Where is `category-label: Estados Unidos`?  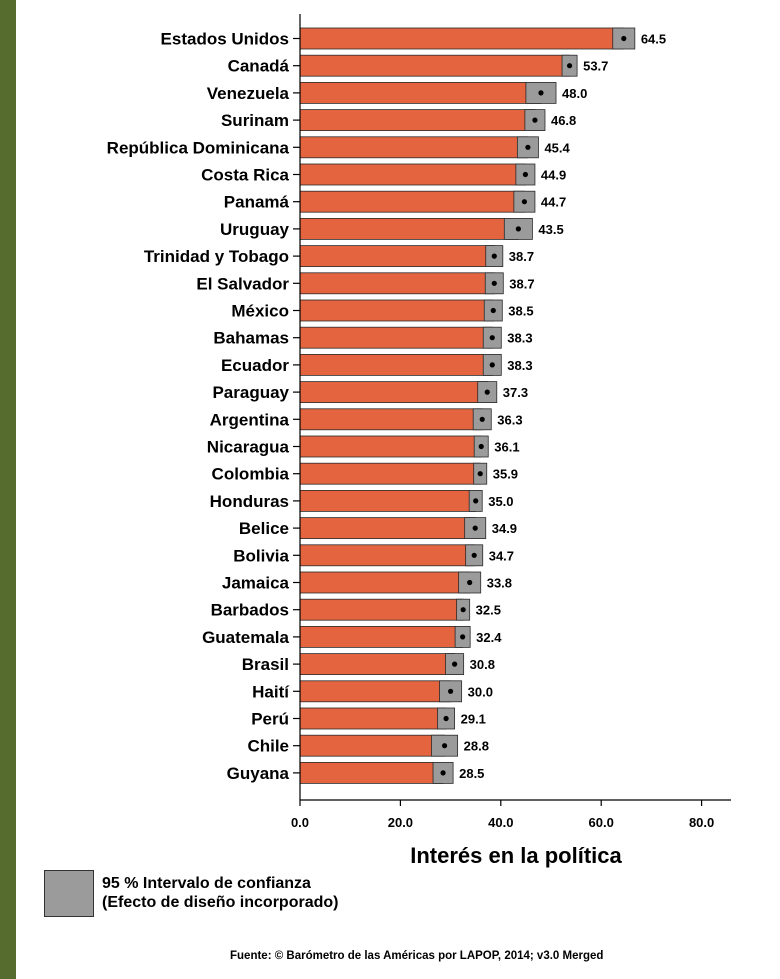
category-label: Estados Unidos is located at coordinates (225, 39).